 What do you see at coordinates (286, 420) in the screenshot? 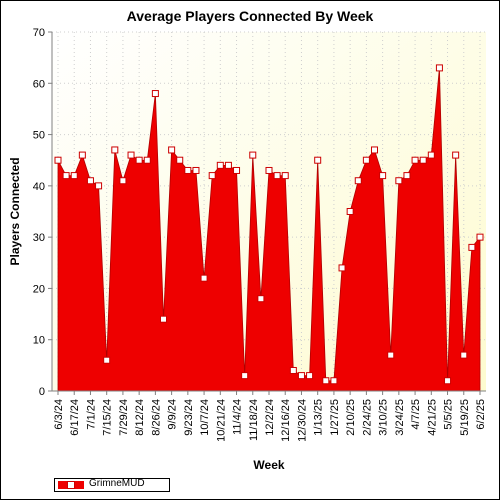
I see `x-tick-label: 12/16/24` at bounding box center [286, 420].